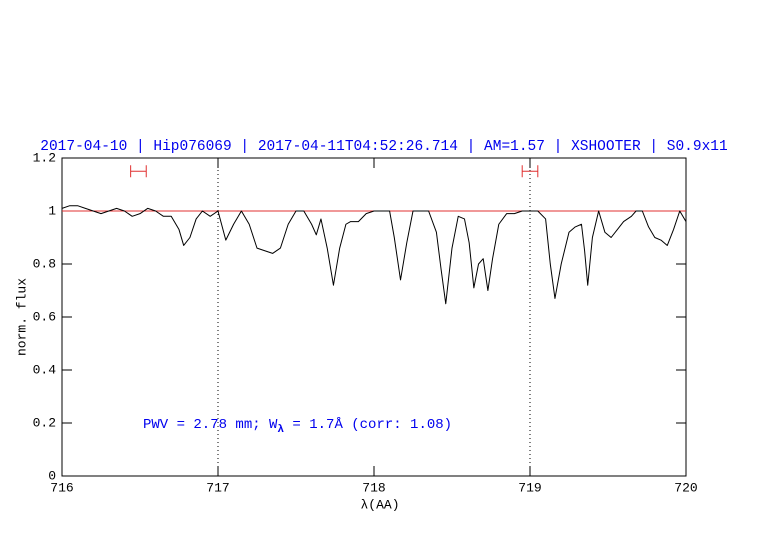 This screenshot has height=542, width=782. I want to click on x-tick-label: 716, so click(61, 487).